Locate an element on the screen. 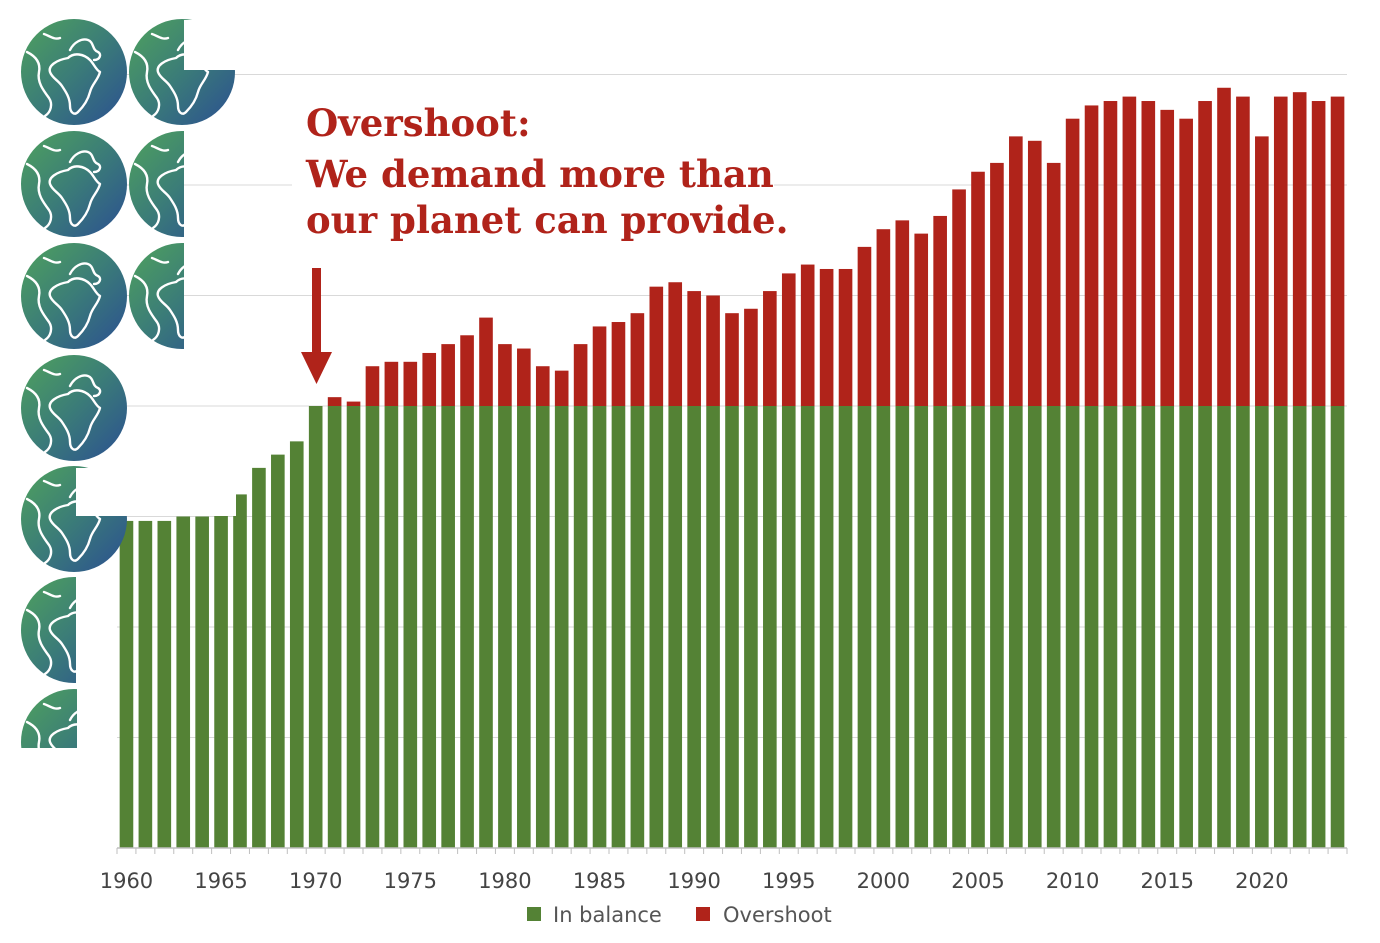 The width and height of the screenshot is (1380, 943). legend-label-in-balance: In balance is located at coordinates (607, 915).